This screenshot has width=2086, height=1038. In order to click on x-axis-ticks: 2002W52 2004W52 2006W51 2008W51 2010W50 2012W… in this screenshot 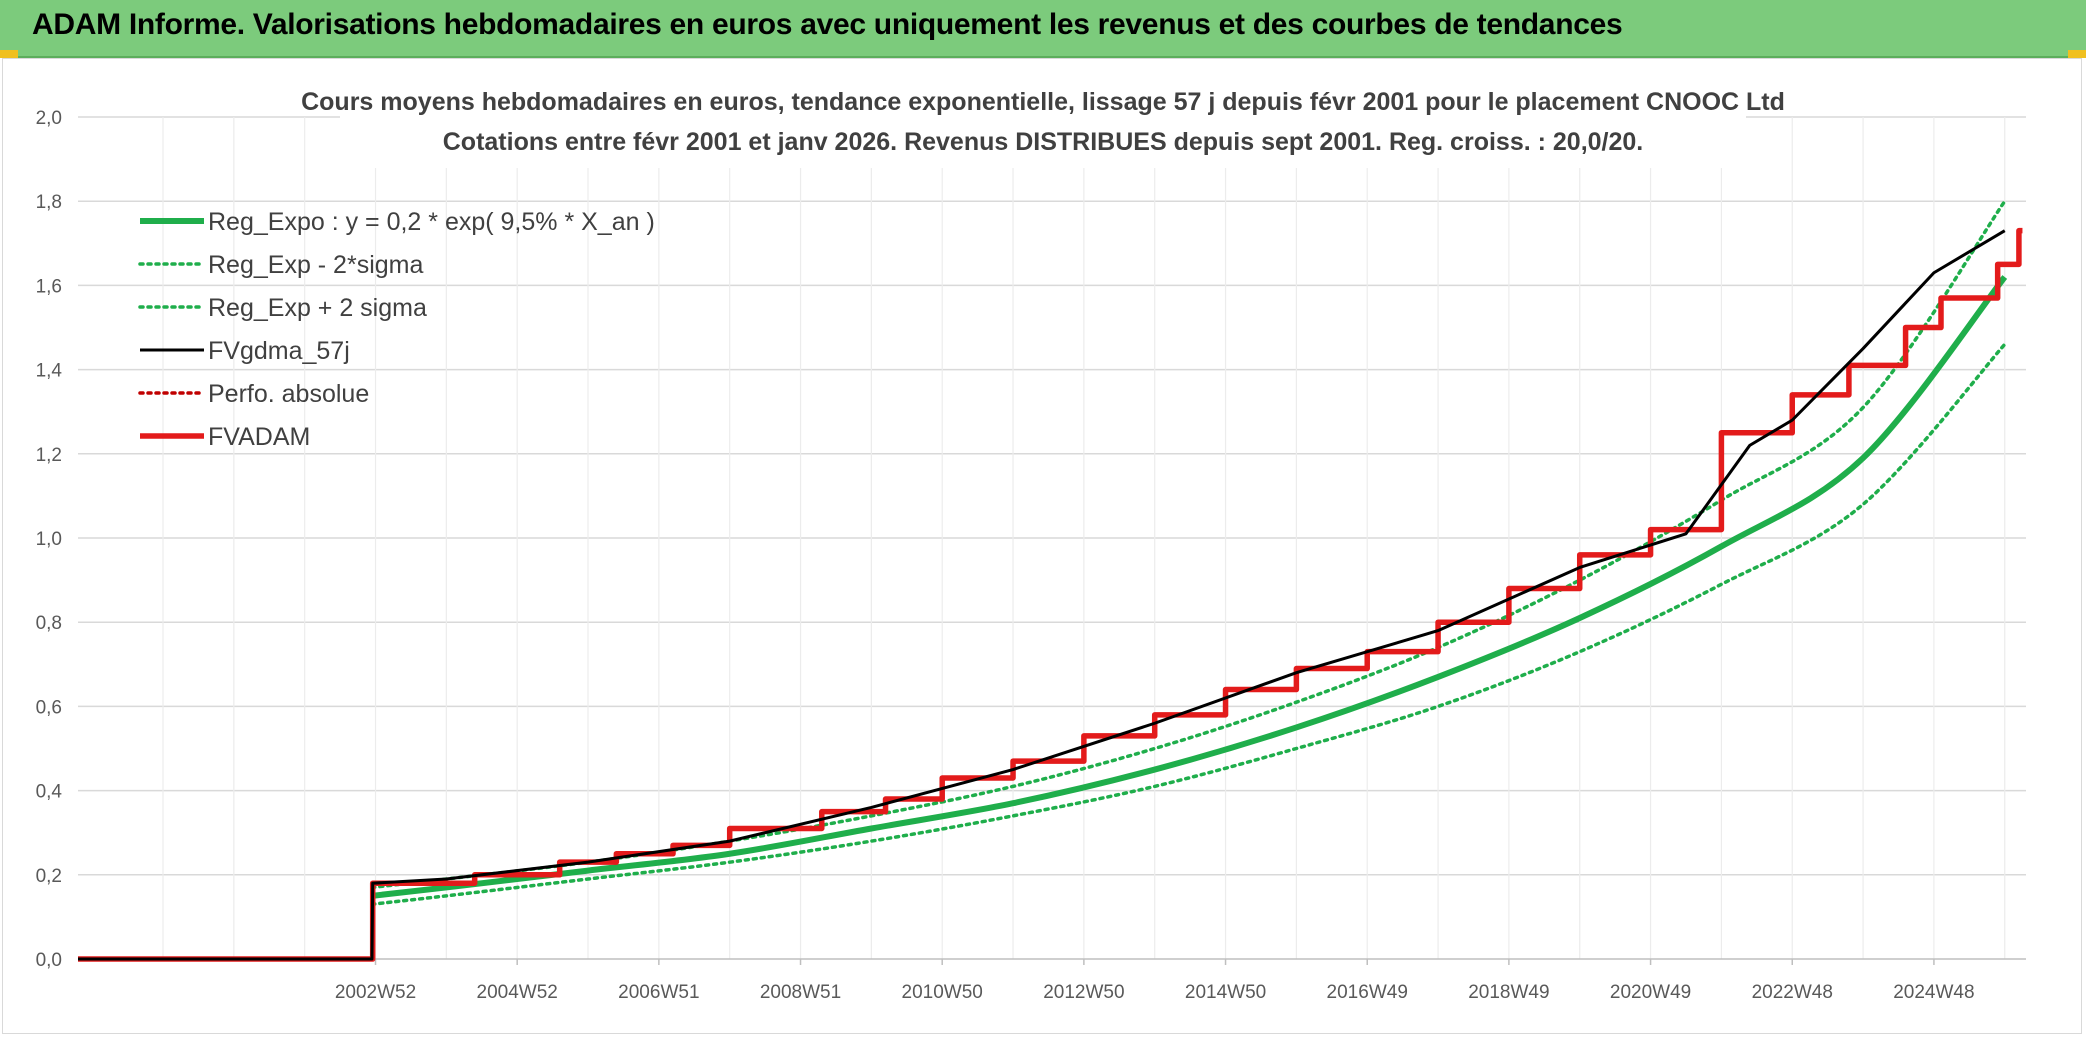, I will do `click(1155, 981)`.